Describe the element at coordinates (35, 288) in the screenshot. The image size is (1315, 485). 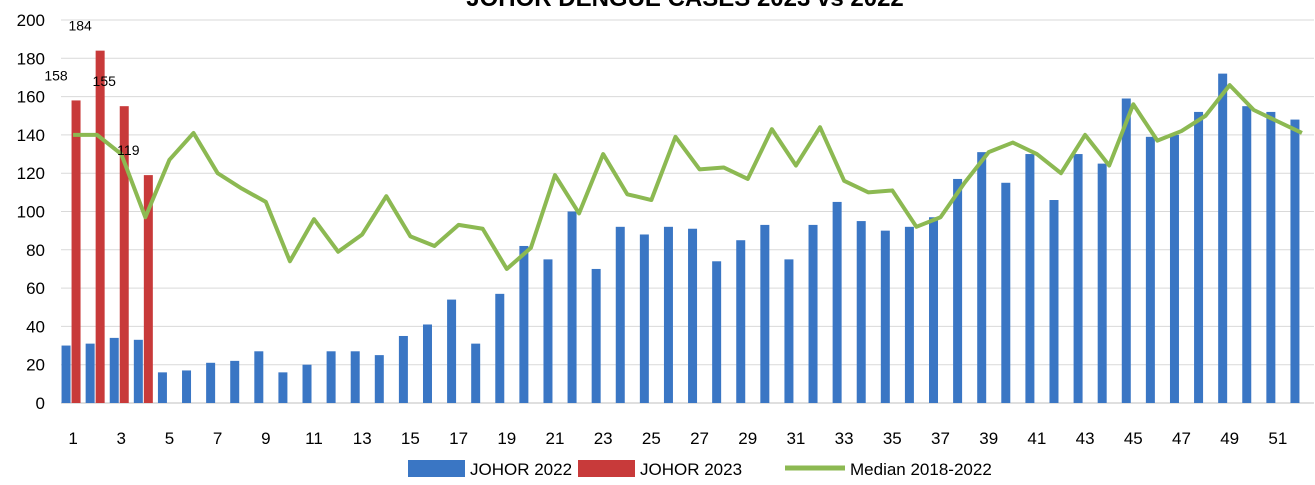
I see `y-tick-label: 60` at that location.